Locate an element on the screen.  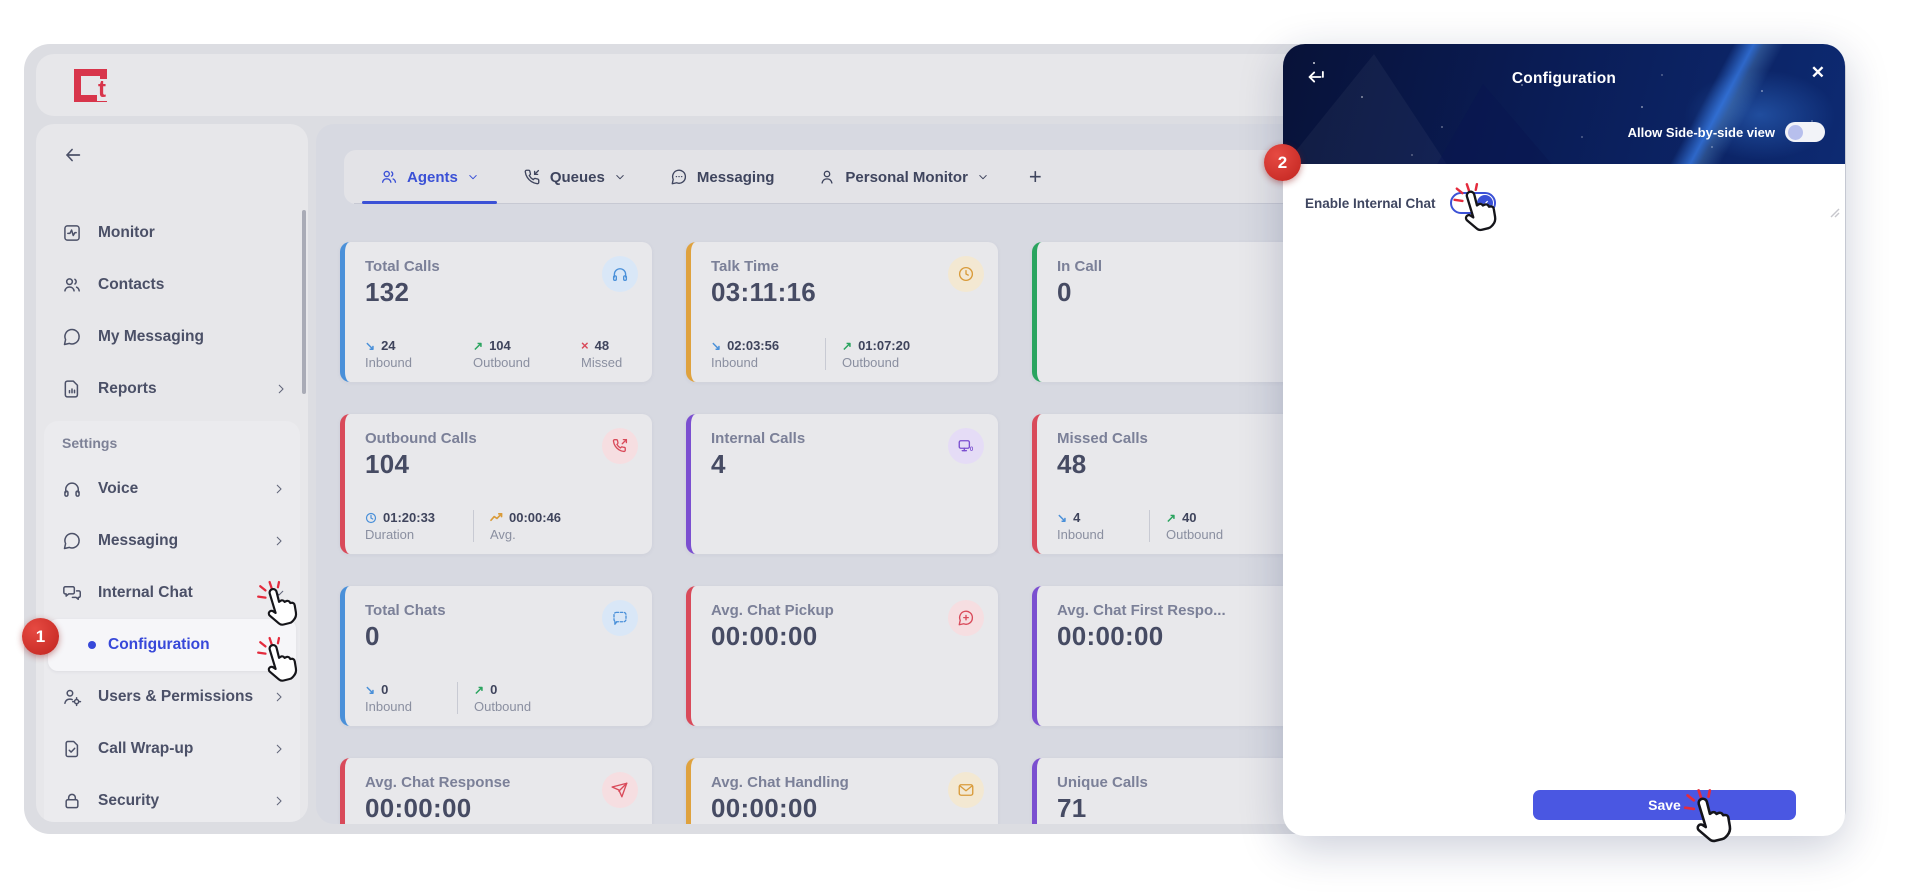
collapse-sidebar-button is located at coordinates (73, 155).